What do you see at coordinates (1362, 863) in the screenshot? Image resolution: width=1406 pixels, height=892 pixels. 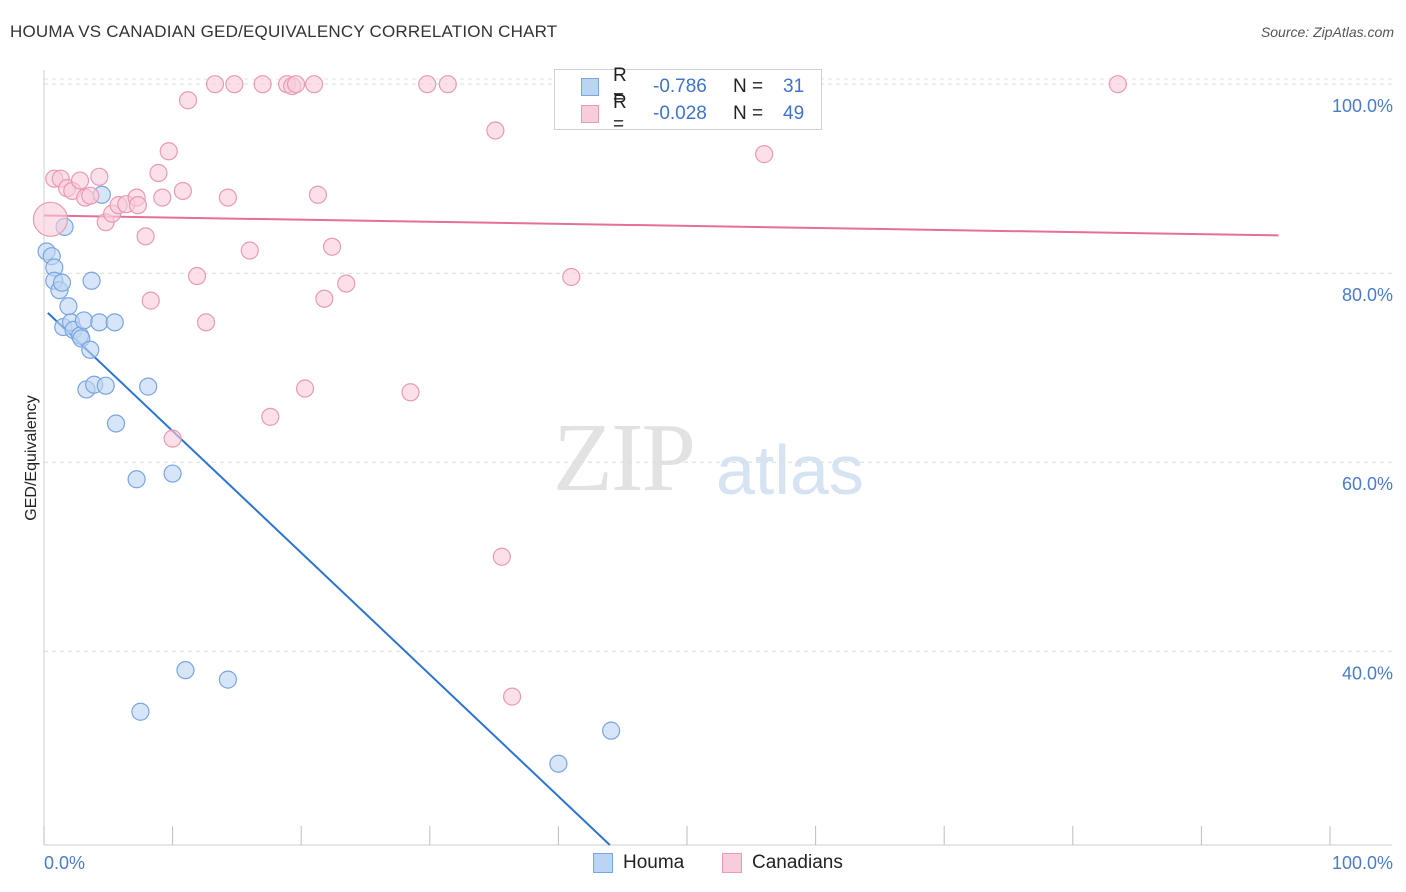 I see `x-tick-label-end: 100.0%` at bounding box center [1362, 863].